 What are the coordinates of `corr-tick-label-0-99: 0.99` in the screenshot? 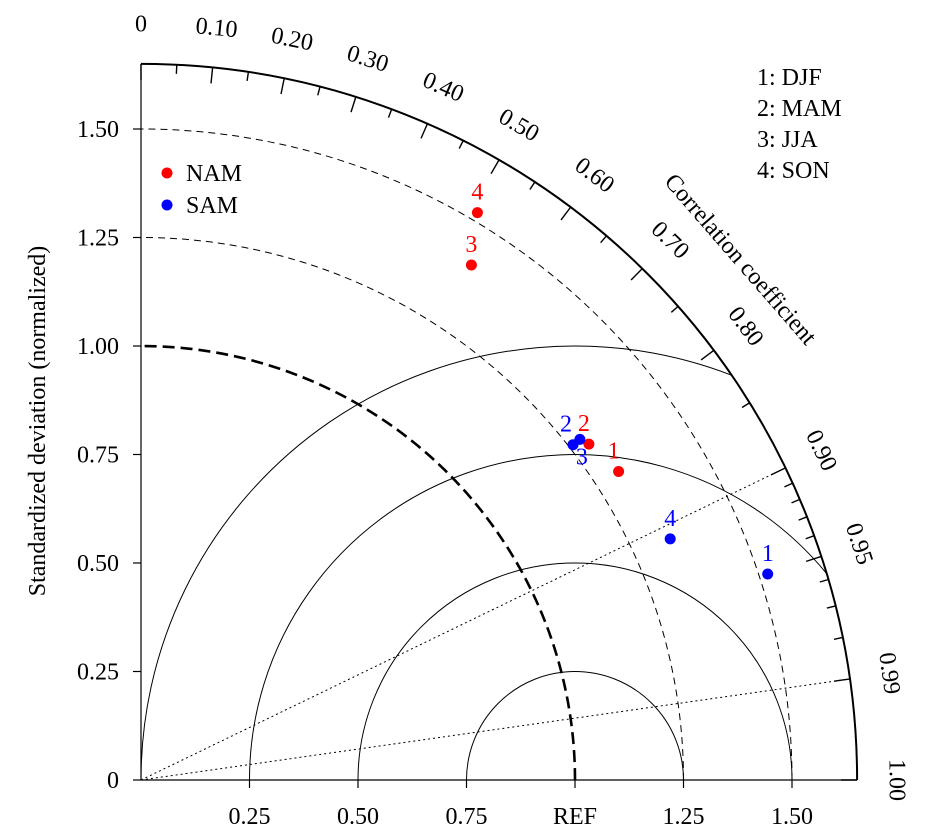 It's located at (889, 673).